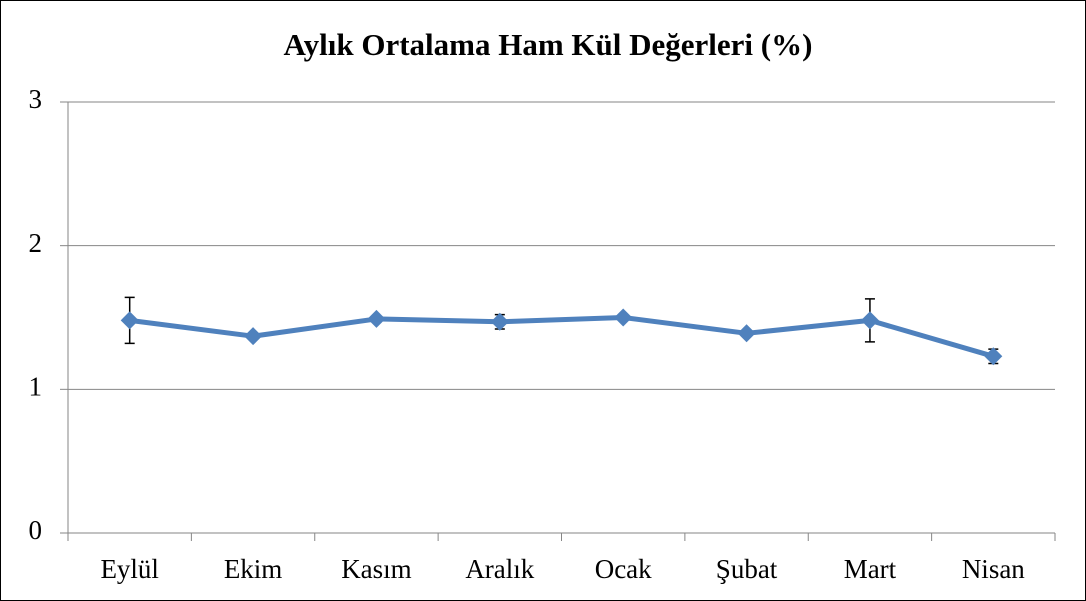 The height and width of the screenshot is (601, 1086). What do you see at coordinates (129, 569) in the screenshot?
I see `x-tick-label: Eylül` at bounding box center [129, 569].